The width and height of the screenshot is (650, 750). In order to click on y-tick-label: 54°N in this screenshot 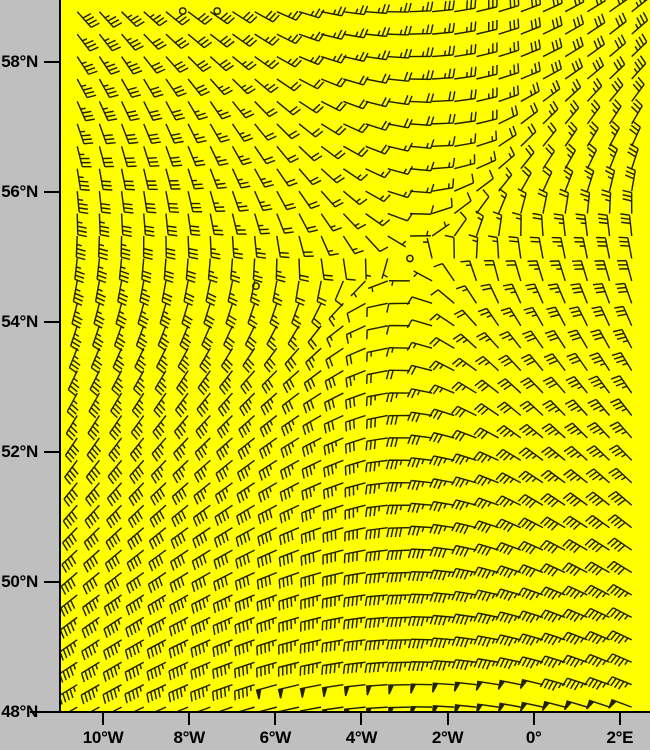, I will do `click(19, 321)`.